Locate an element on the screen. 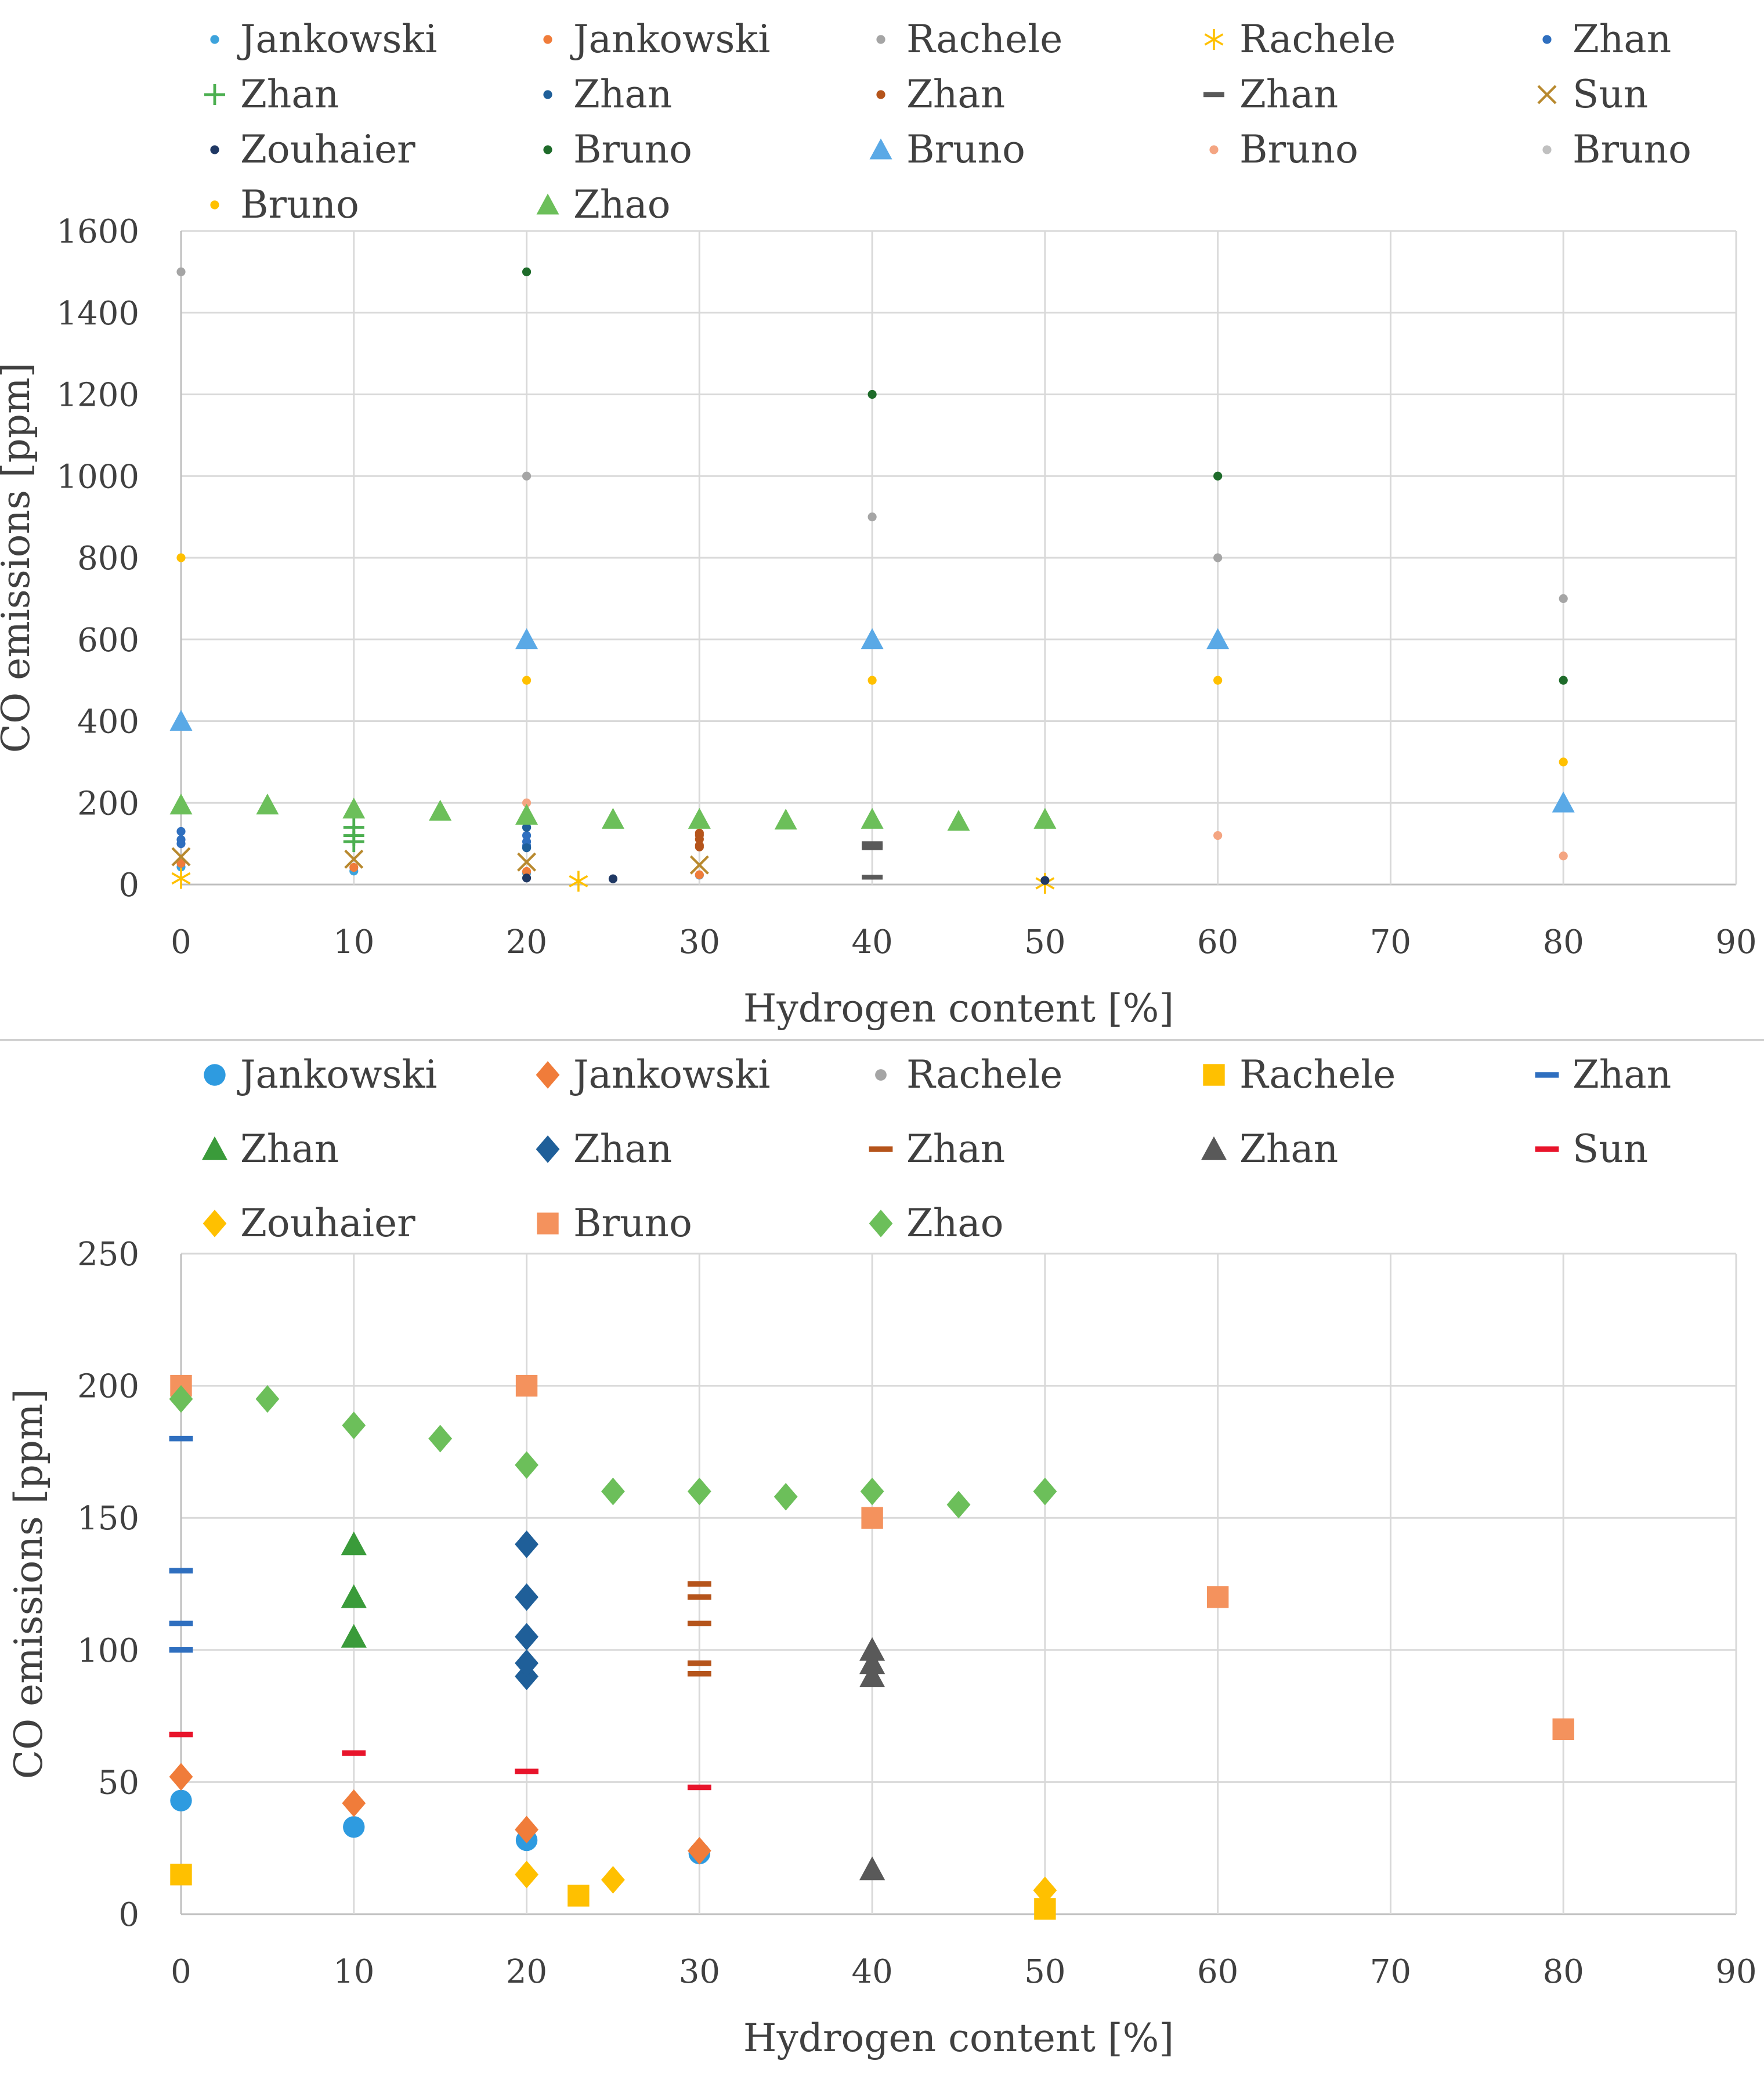 The width and height of the screenshot is (1764, 2079). x-tick-label: 20 is located at coordinates (526, 942).